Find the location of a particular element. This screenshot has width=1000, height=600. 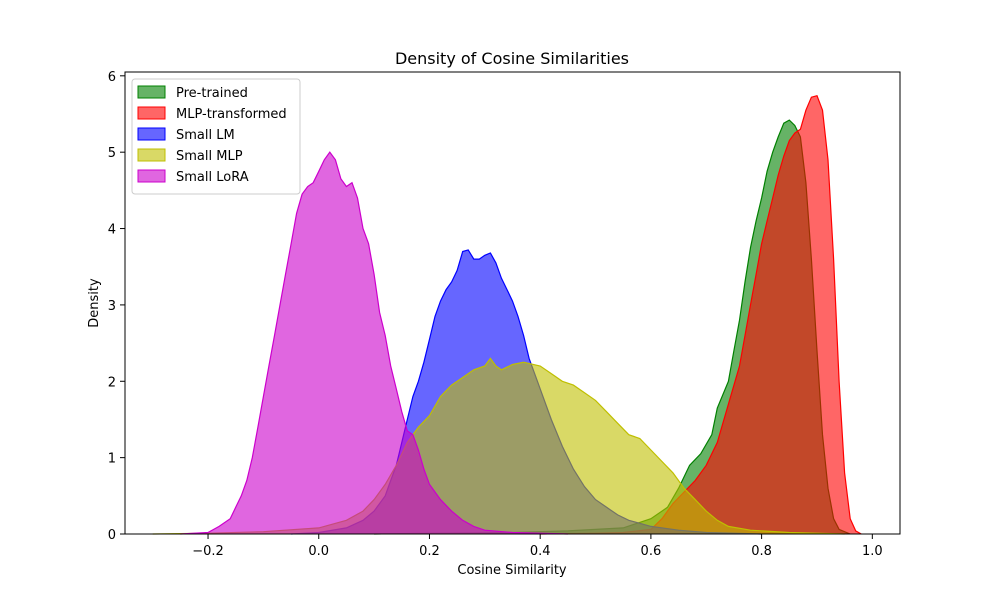

x-tick-label: 0.6 is located at coordinates (651, 551).